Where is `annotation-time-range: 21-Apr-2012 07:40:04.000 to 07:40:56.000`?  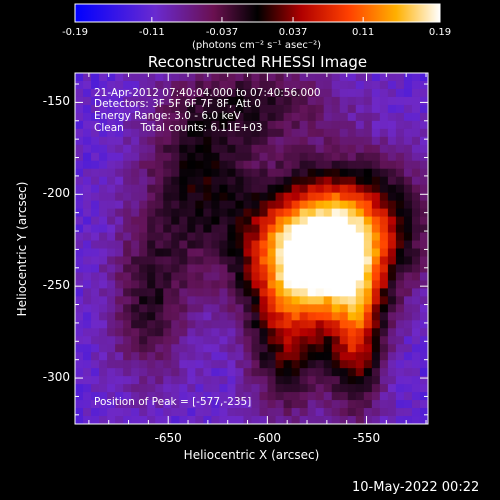 annotation-time-range: 21-Apr-2012 07:40:04.000 to 07:40:56.000 is located at coordinates (207, 93).